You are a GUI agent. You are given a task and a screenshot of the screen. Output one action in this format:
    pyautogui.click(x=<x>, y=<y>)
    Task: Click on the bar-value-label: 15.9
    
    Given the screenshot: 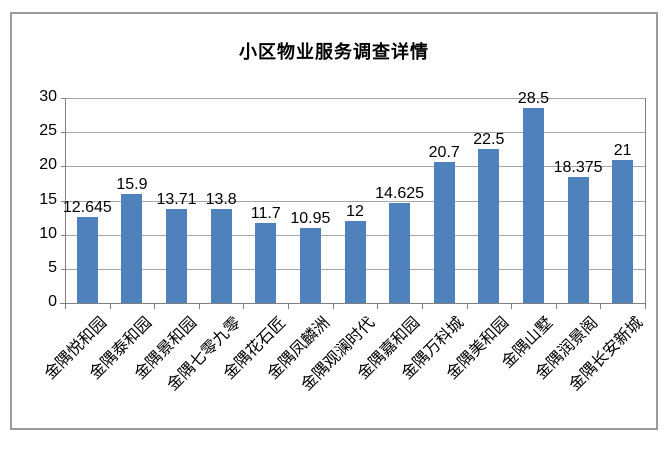 What is the action you would take?
    pyautogui.click(x=132, y=185)
    